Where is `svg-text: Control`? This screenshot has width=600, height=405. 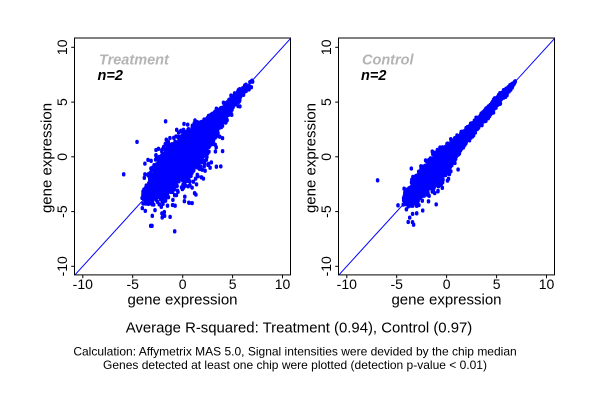
svg-text: Control is located at coordinates (388, 60).